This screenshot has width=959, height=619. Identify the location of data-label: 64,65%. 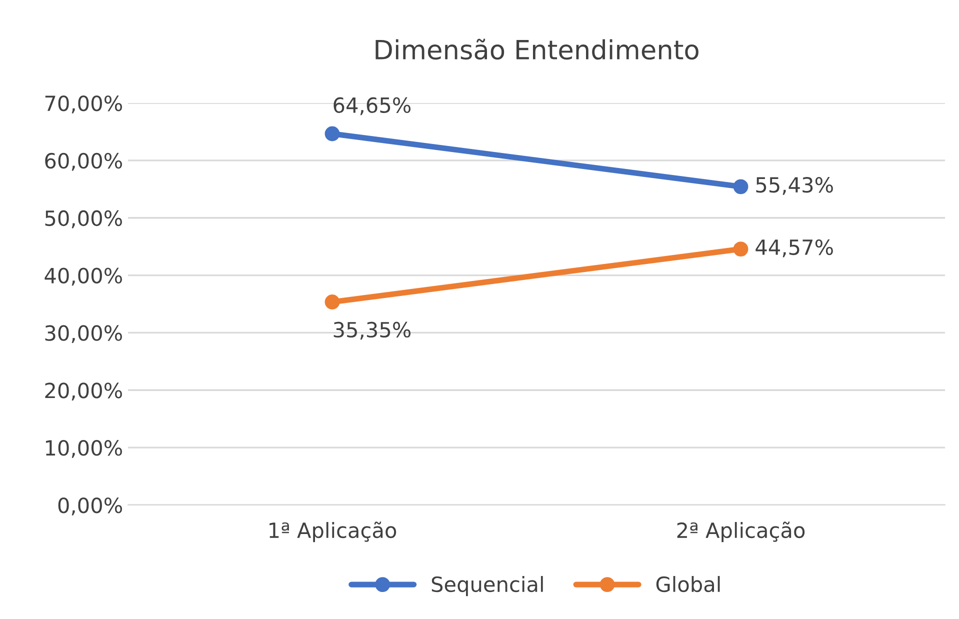
(372, 106).